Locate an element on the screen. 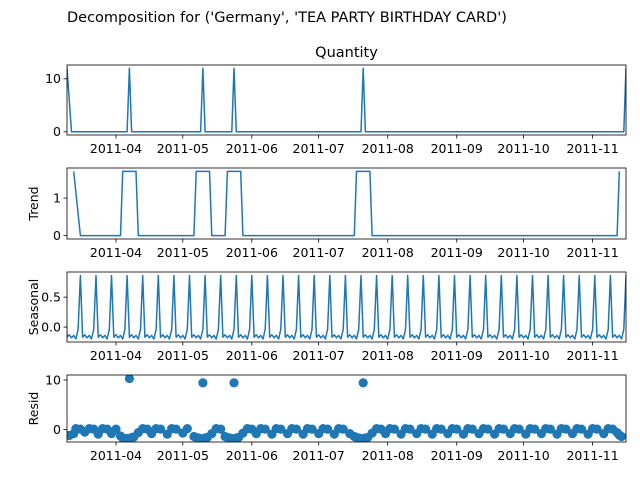 This screenshot has width=640, height=480. y-axis-label: Resid is located at coordinates (33, 409).